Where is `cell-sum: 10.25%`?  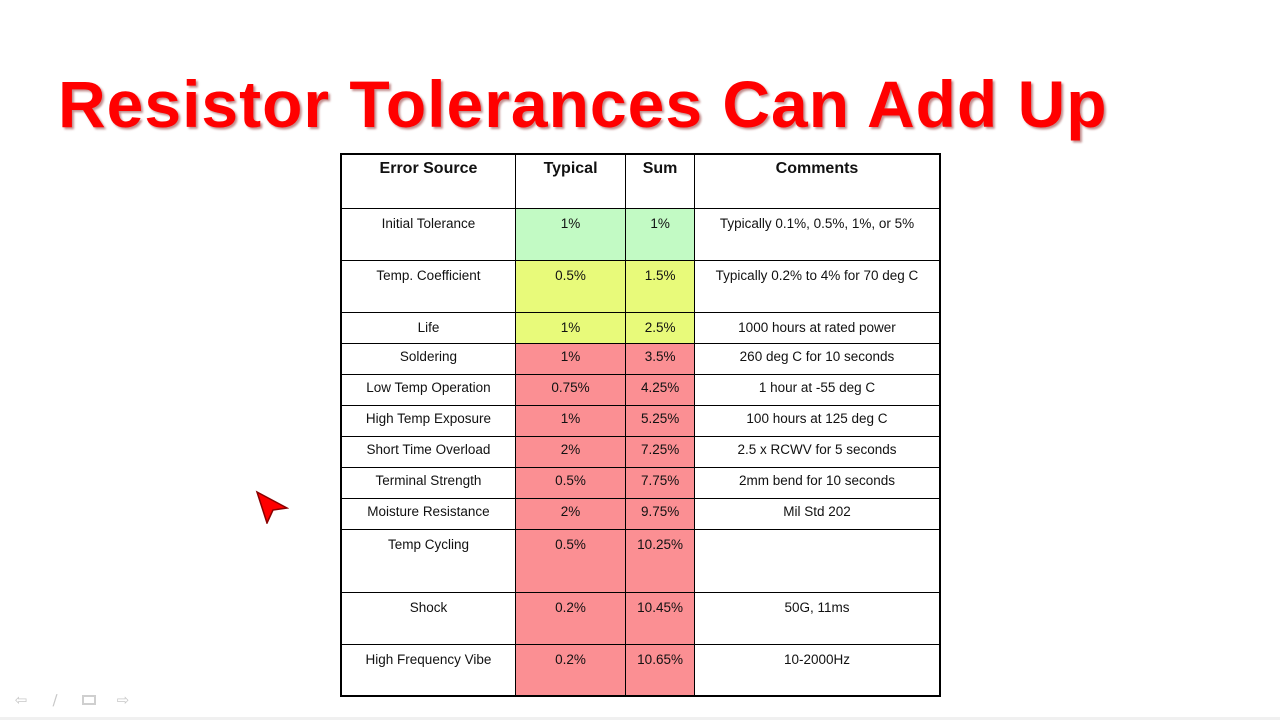
cell-sum: 10.25% is located at coordinates (660, 560).